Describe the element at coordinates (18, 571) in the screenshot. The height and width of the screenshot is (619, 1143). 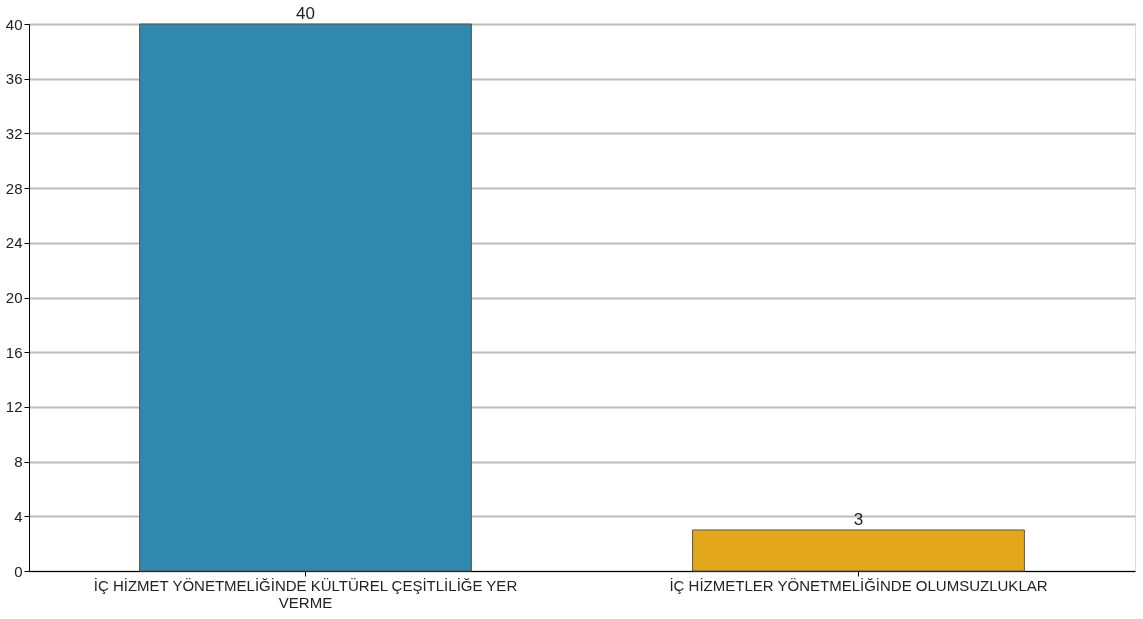
I see `y-tick-label: 0` at that location.